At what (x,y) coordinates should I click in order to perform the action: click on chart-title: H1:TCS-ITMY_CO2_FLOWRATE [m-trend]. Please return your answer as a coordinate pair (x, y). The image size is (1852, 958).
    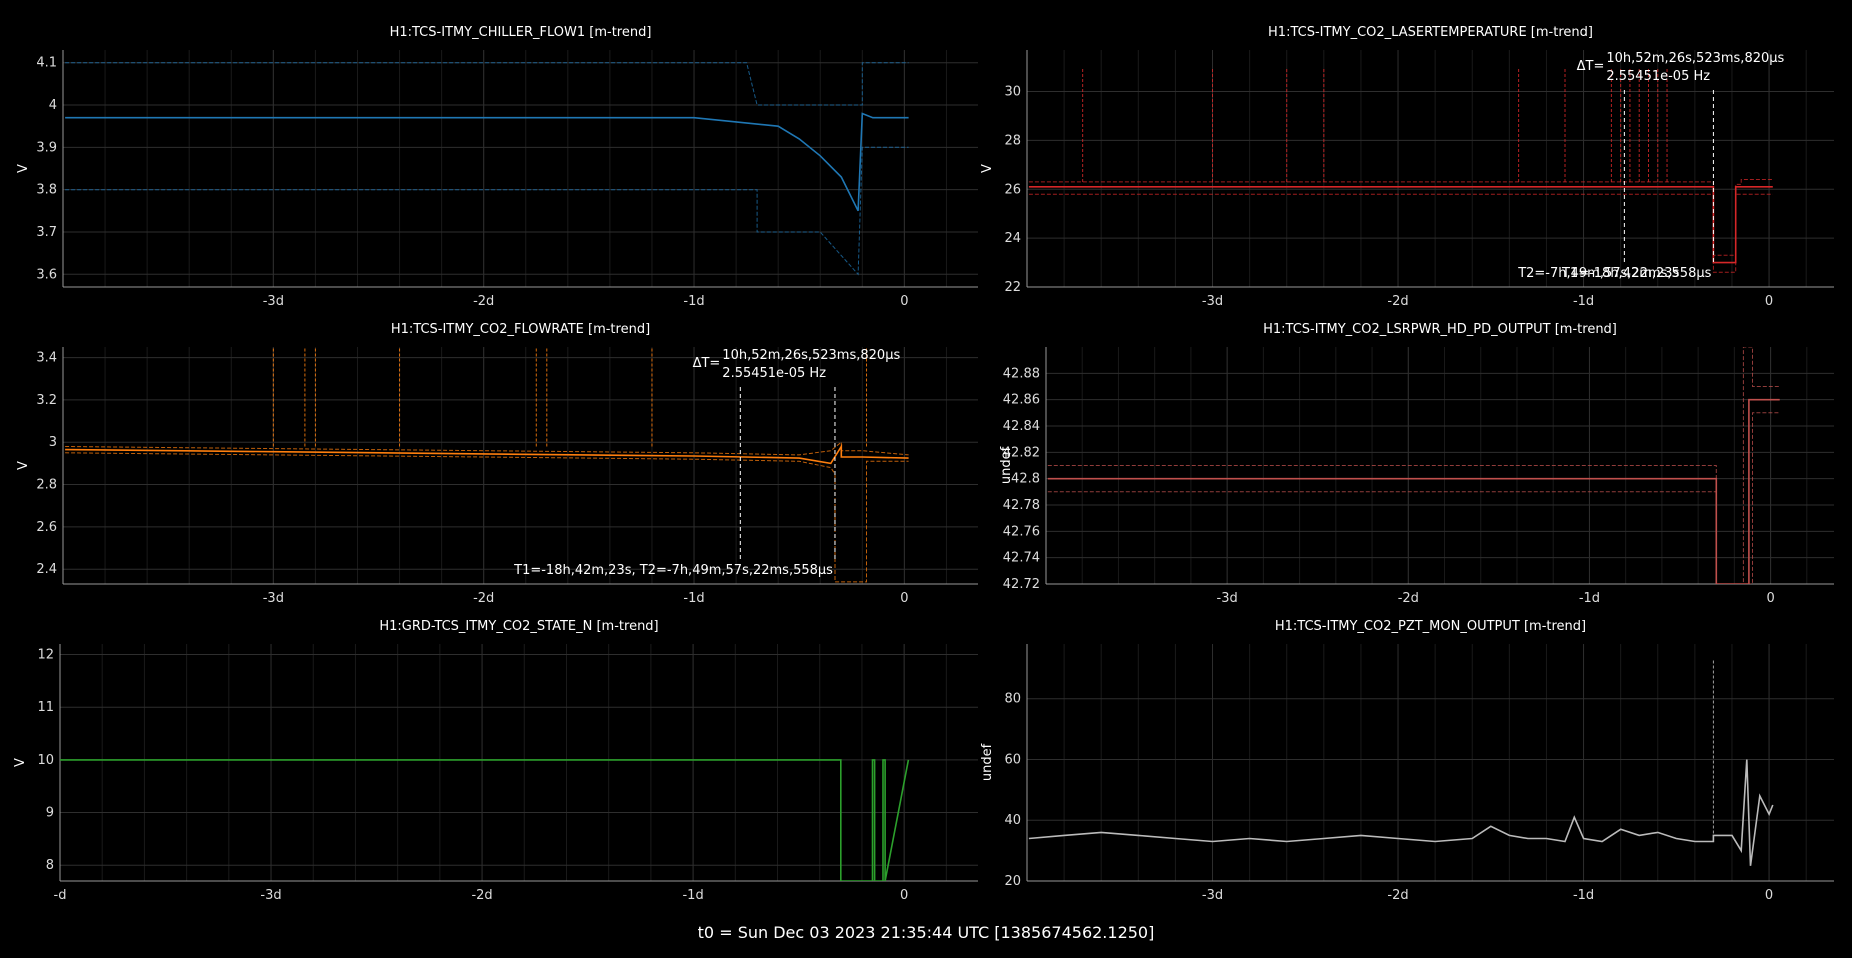
    Looking at the image, I should click on (520, 329).